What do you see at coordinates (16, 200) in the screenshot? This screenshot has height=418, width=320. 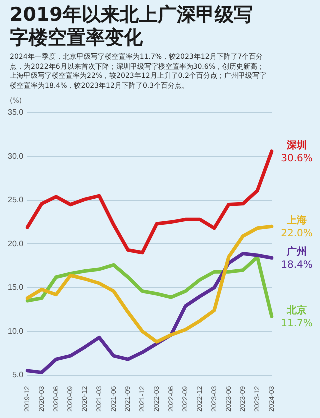 I see `y-tick-label: 25.0` at bounding box center [16, 200].